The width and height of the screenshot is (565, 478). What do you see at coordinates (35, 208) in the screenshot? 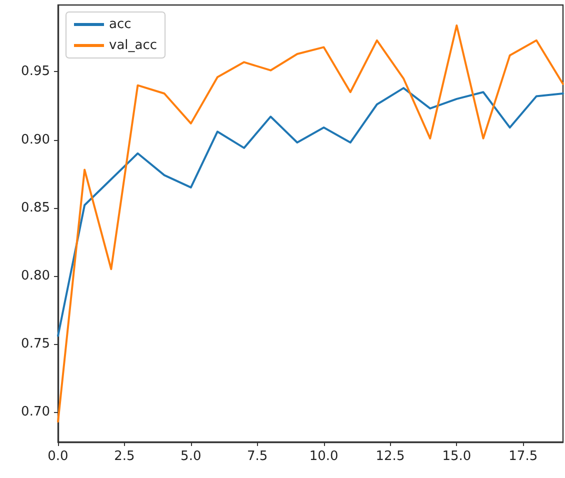
I see `y-tick-label: 0.85` at bounding box center [35, 208].